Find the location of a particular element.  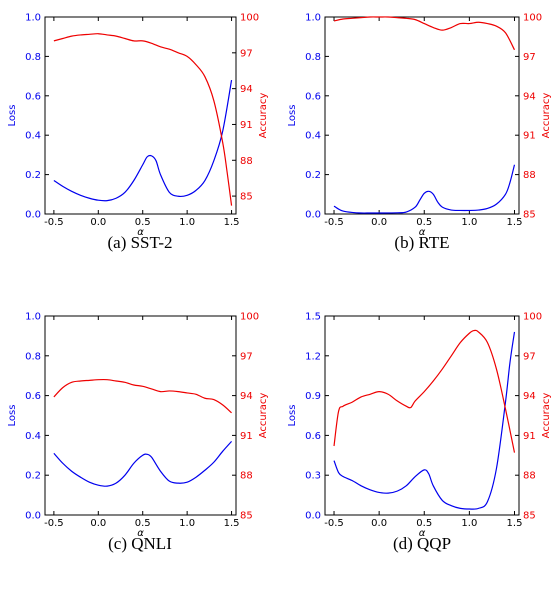

y-left-tick-label: 1.5 is located at coordinates (313, 317).